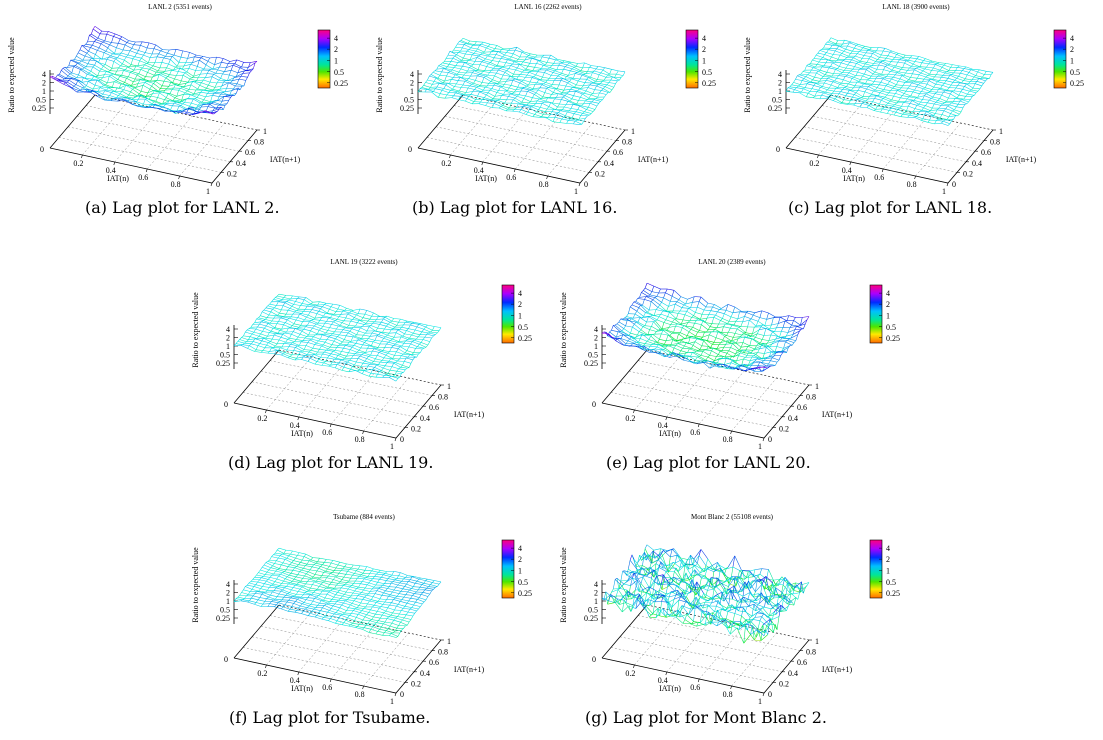 This screenshot has height=740, width=1103. What do you see at coordinates (259, 142) in the screenshot?
I see `y-tick-label: 0.8` at bounding box center [259, 142].